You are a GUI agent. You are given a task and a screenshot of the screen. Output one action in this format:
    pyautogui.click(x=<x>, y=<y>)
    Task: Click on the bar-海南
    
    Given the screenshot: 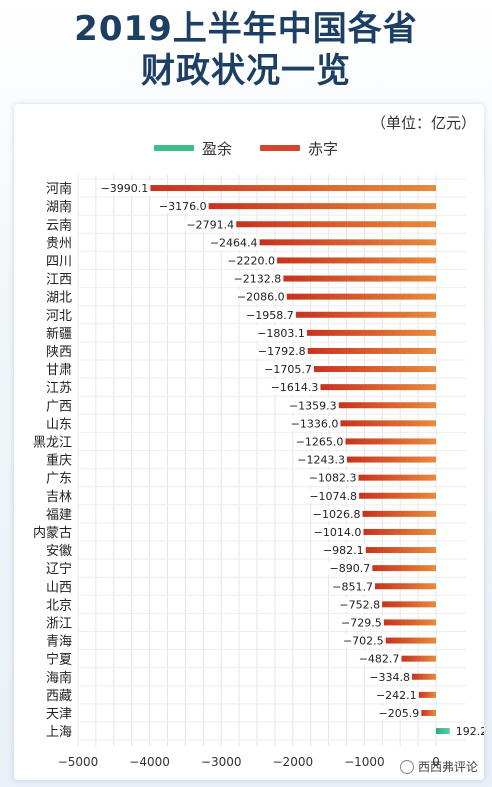 What is the action you would take?
    pyautogui.click(x=424, y=676)
    